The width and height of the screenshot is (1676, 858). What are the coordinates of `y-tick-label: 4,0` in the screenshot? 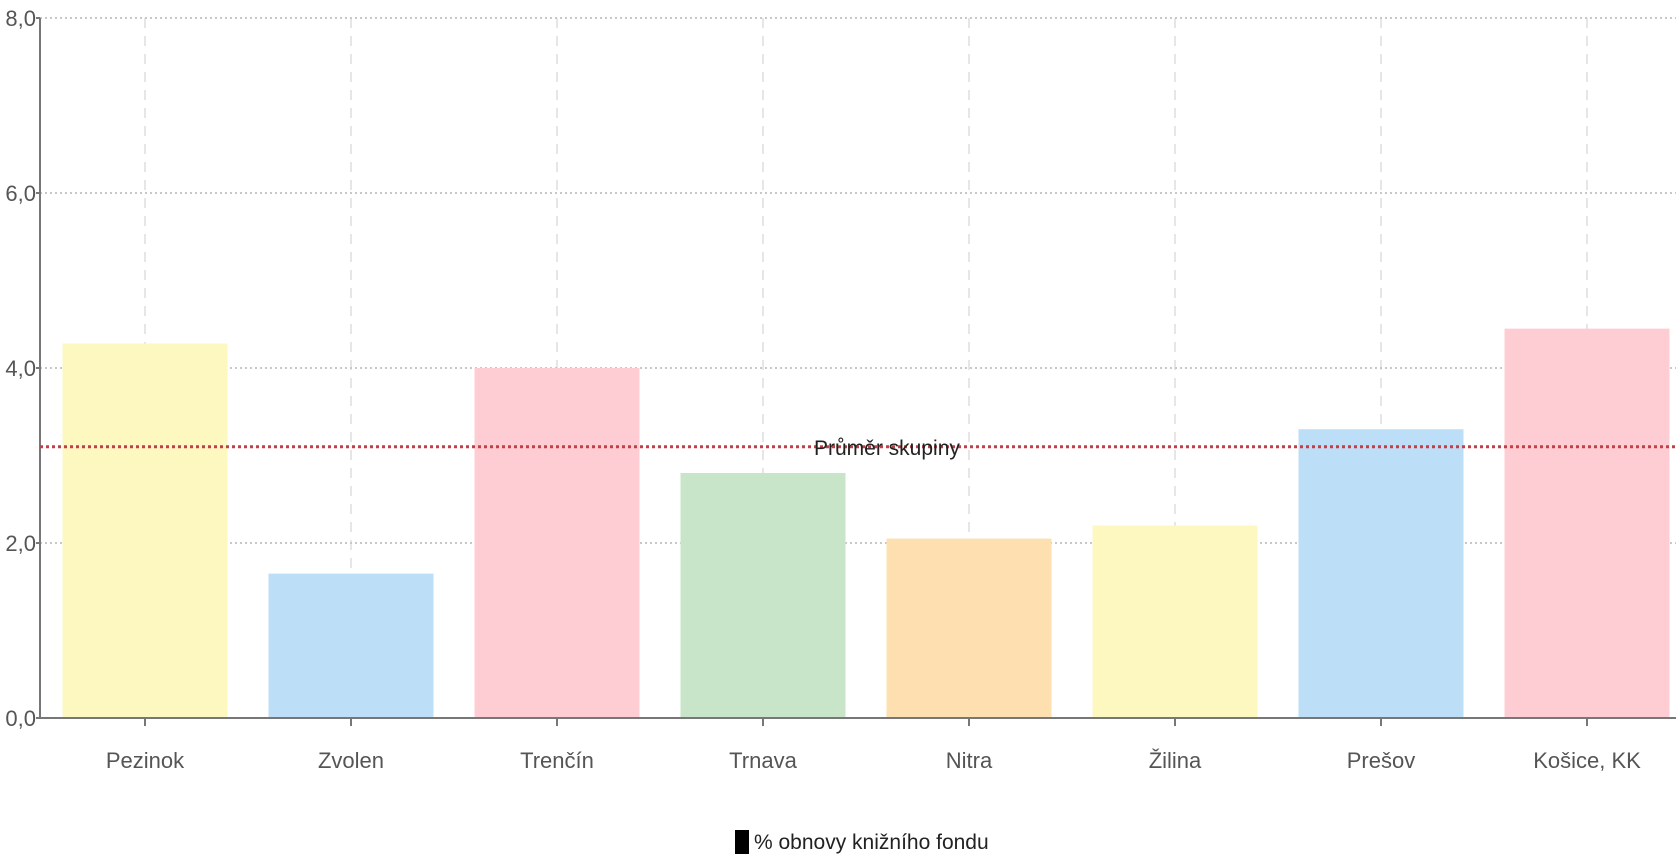 It's located at (20, 368).